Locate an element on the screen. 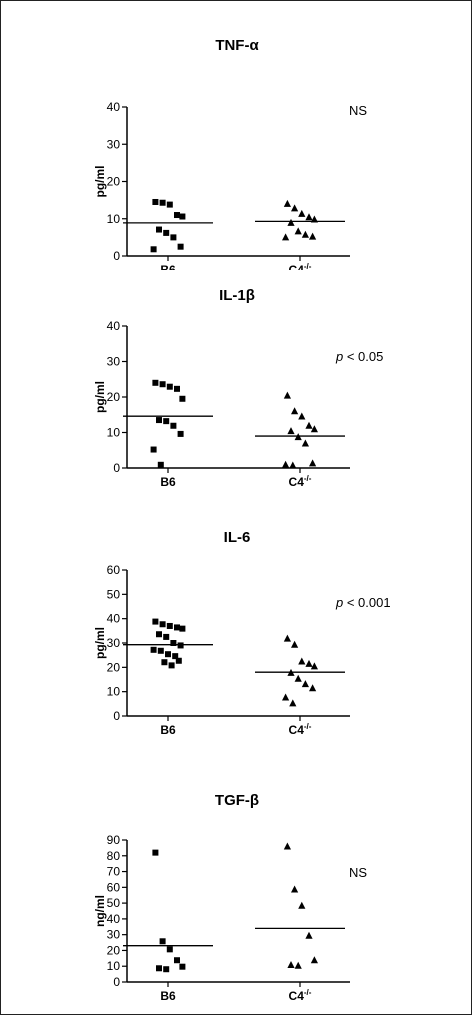  significance-label: p < 0.05 is located at coordinates (359, 356).